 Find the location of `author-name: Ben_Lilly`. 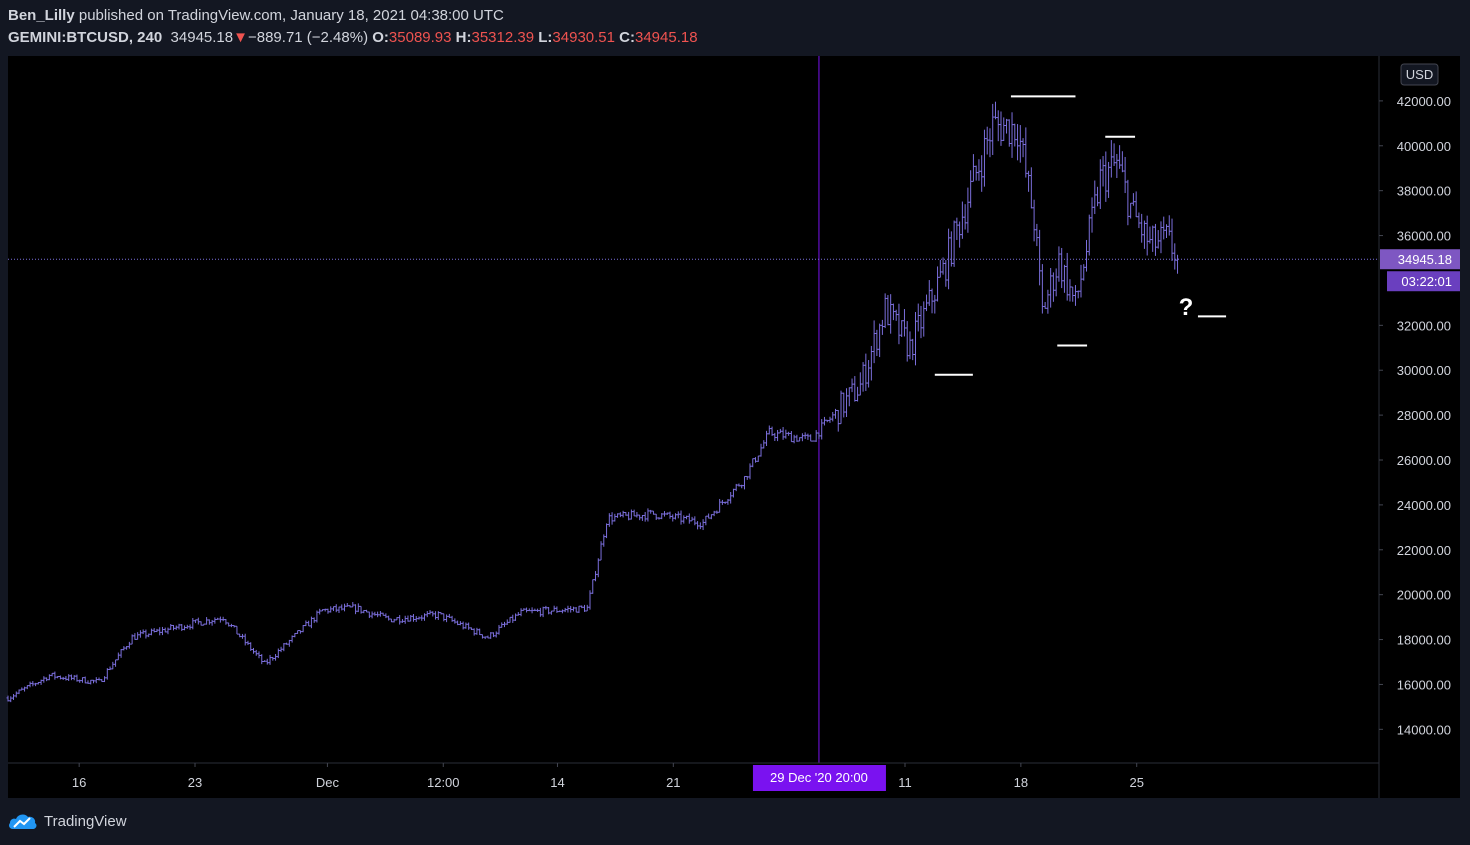

author-name: Ben_Lilly is located at coordinates (41, 15).